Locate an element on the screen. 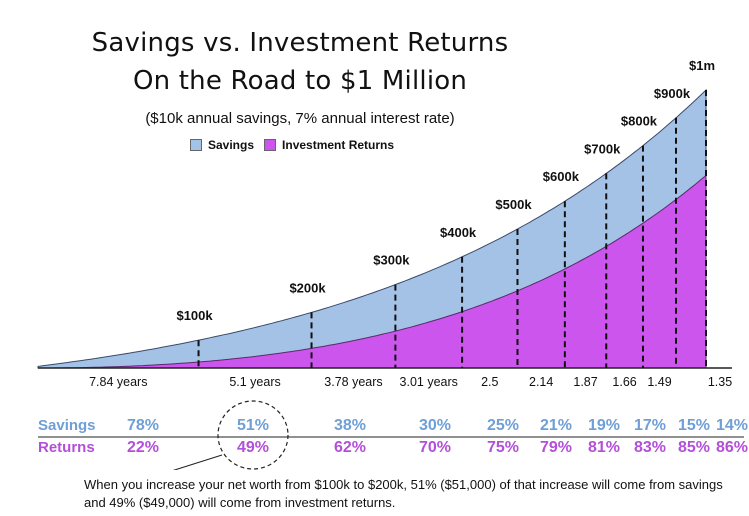  returns-percent: 83% is located at coordinates (650, 447).